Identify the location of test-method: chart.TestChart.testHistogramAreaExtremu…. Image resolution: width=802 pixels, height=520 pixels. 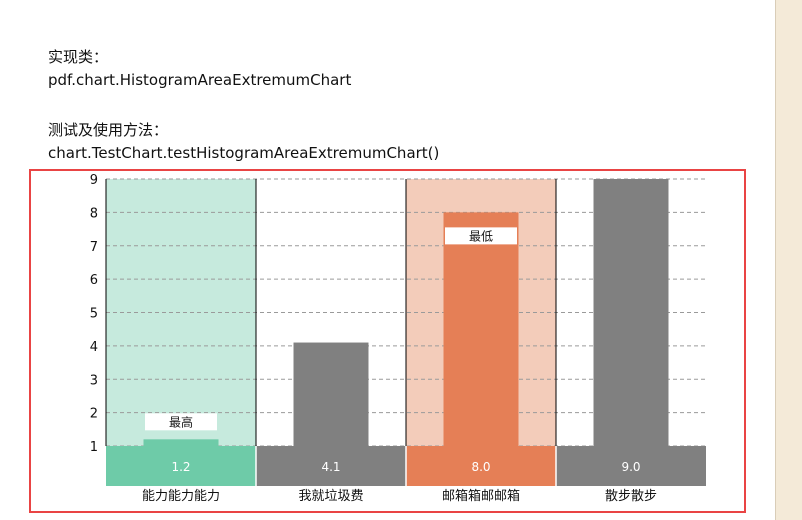
(244, 153).